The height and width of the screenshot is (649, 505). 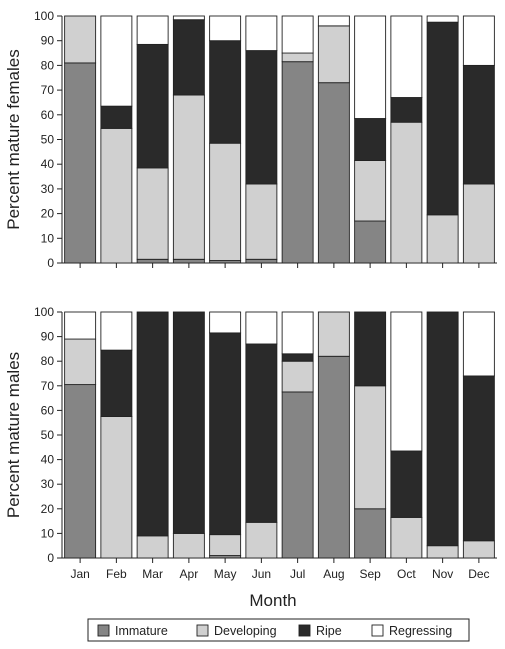 What do you see at coordinates (261, 328) in the screenshot?
I see `male-bar-jun-regressing` at bounding box center [261, 328].